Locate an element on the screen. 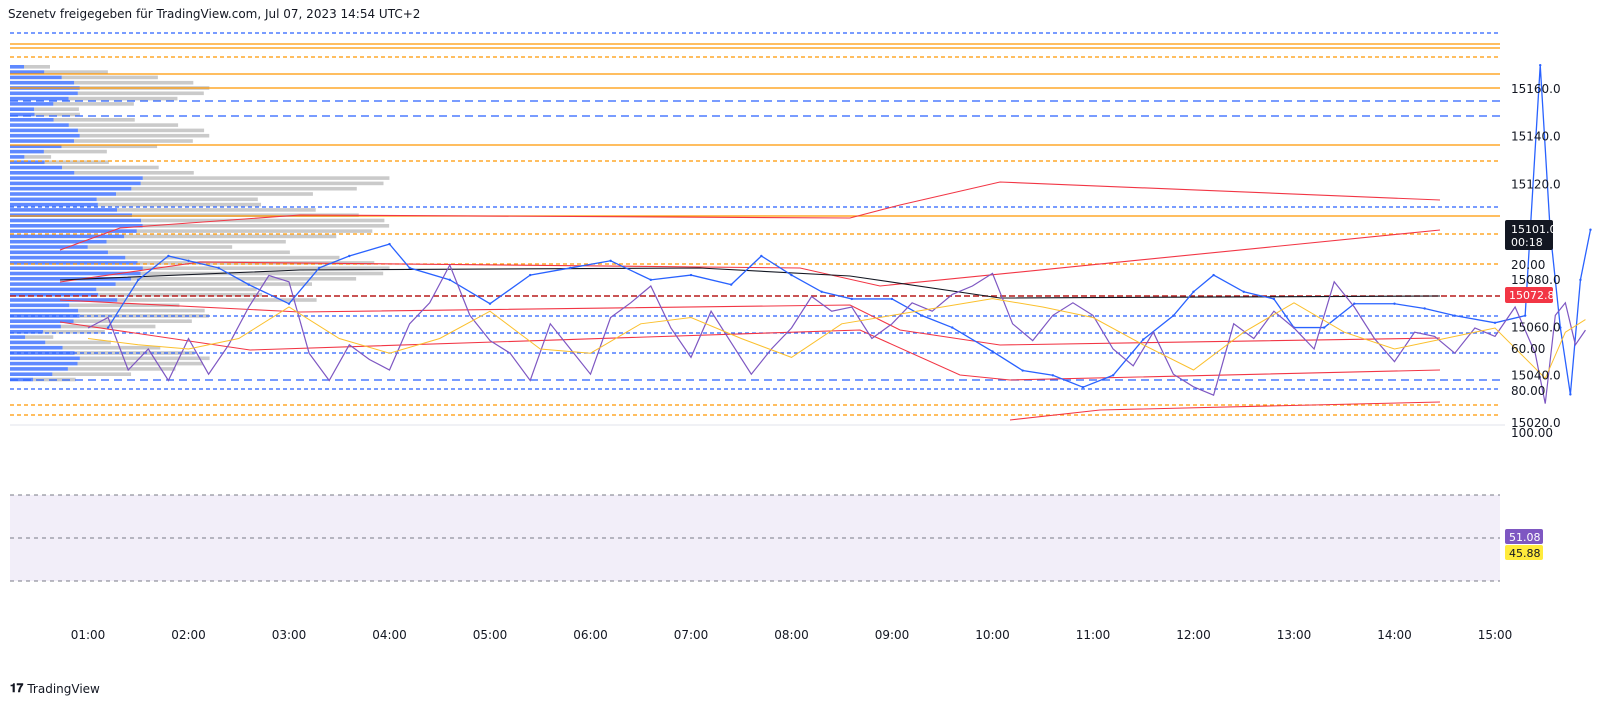 The image size is (1623, 707). time-tick-label: 12:00 is located at coordinates (1193, 635).